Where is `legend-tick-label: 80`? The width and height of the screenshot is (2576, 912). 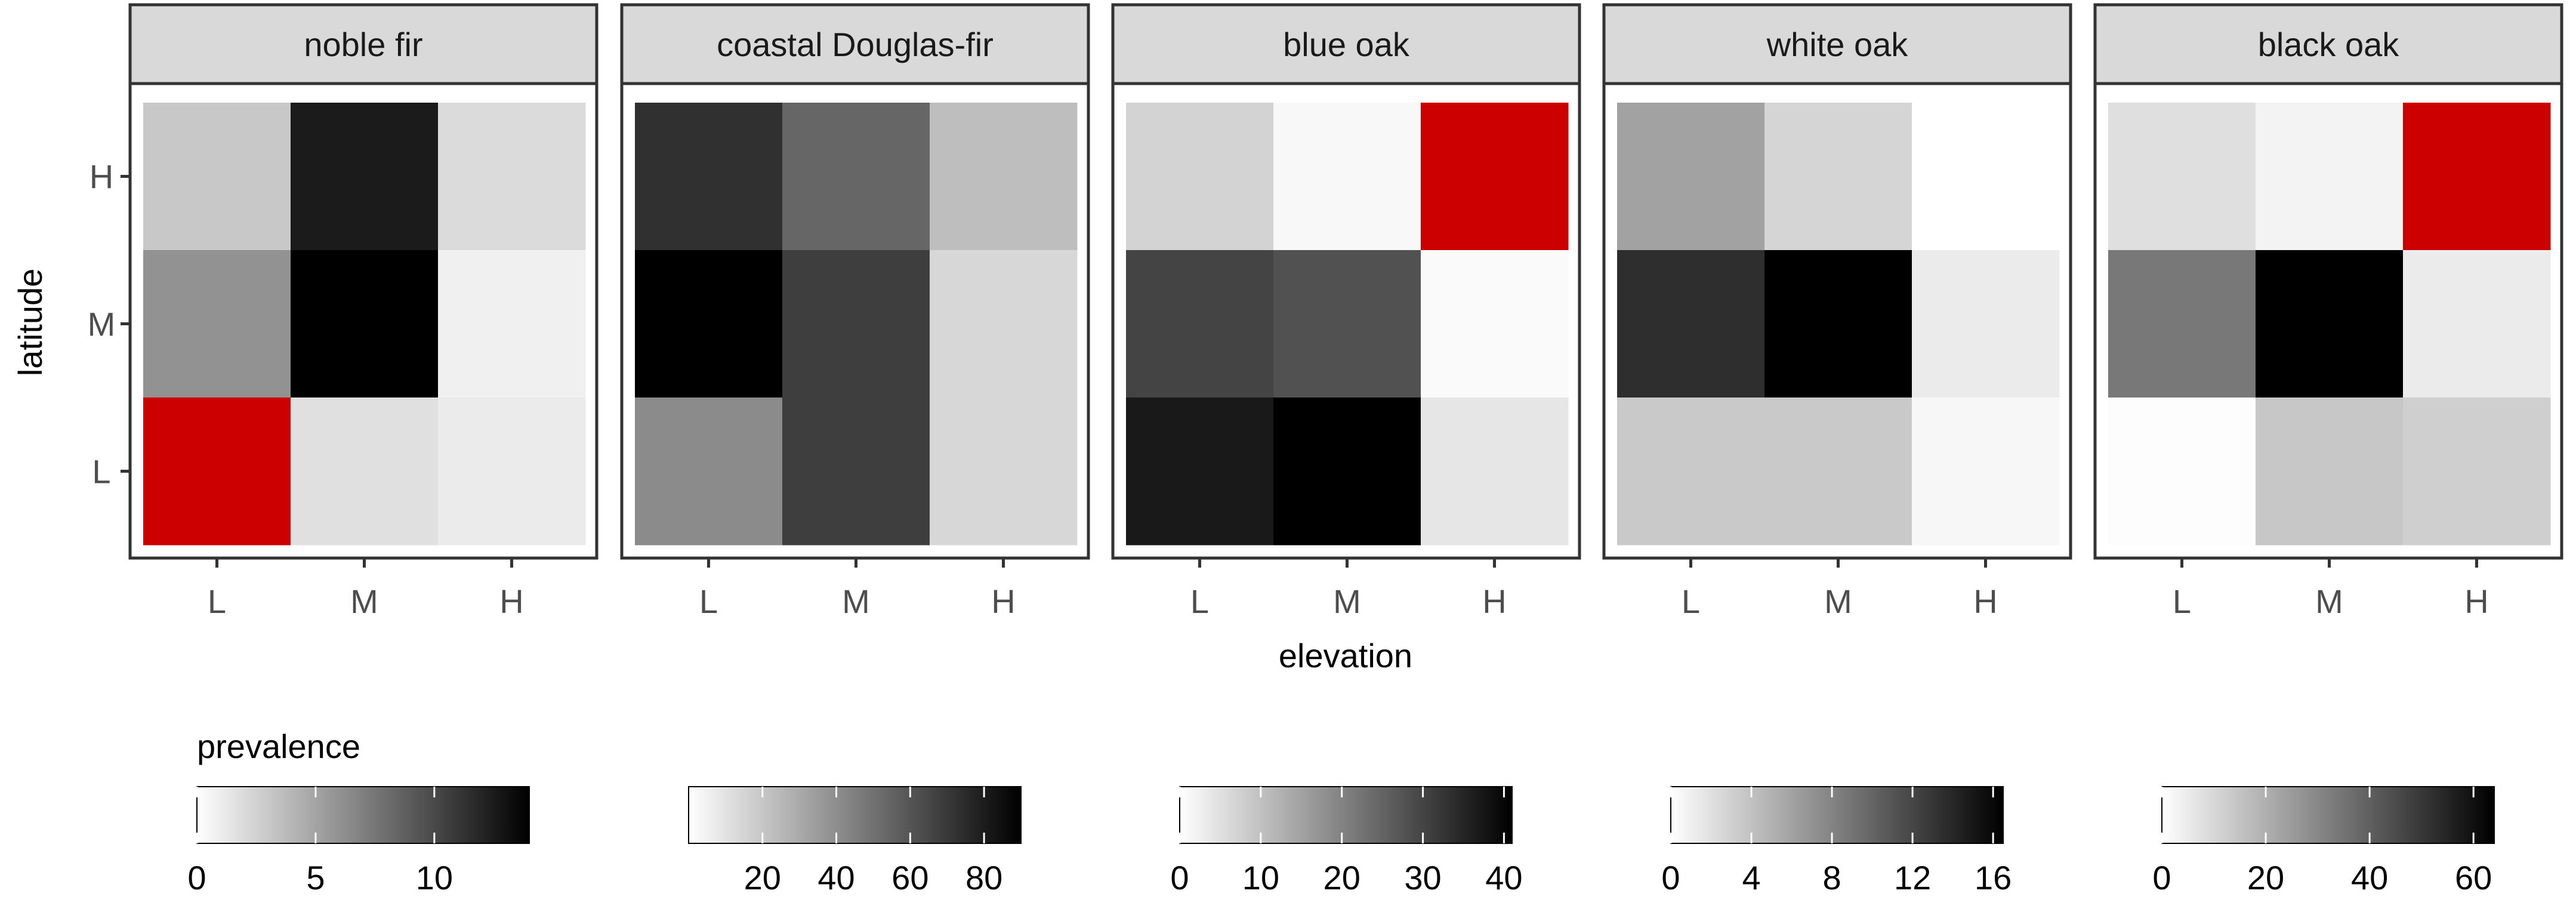
legend-tick-label: 80 is located at coordinates (983, 877).